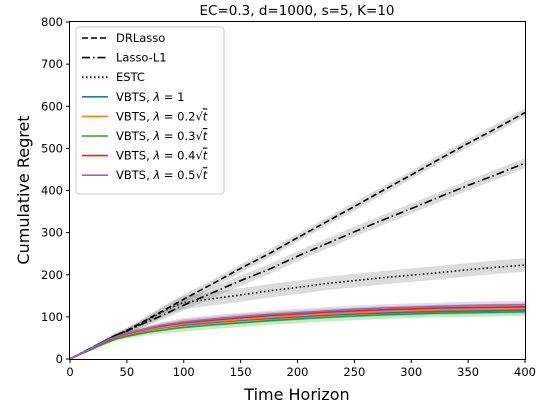 This screenshot has height=410, width=542. What do you see at coordinates (162, 116) in the screenshot?
I see `legend-label: VBTS, λ = 0.2√t` at bounding box center [162, 116].